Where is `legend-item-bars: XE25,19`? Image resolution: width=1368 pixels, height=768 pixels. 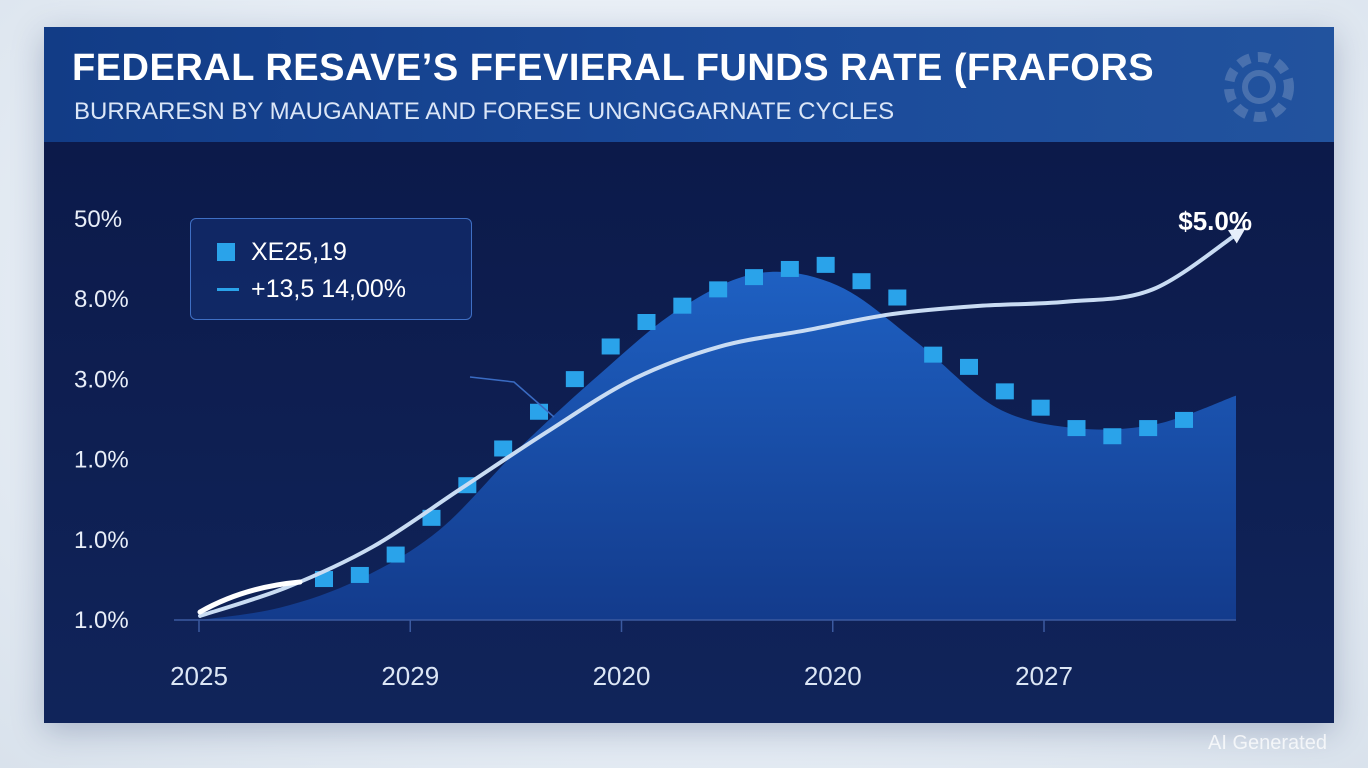
legend-item-bars: XE25,19 is located at coordinates (282, 252).